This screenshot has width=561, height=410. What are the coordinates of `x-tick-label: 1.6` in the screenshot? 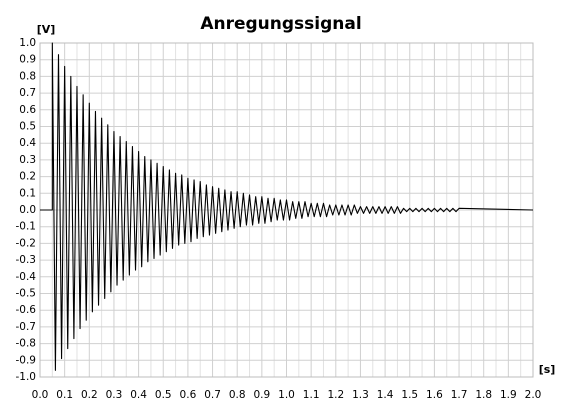 It's located at (434, 395).